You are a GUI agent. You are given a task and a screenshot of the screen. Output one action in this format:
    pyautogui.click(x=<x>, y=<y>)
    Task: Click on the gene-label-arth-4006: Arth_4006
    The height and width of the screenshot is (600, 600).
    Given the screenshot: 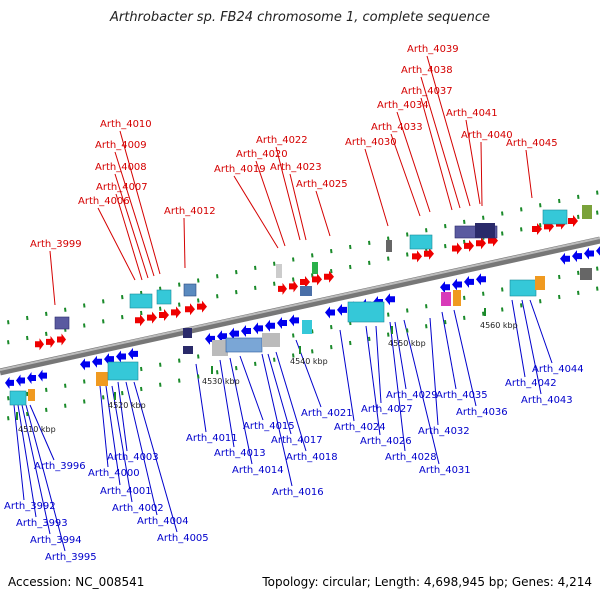 What is the action you would take?
    pyautogui.click(x=104, y=201)
    